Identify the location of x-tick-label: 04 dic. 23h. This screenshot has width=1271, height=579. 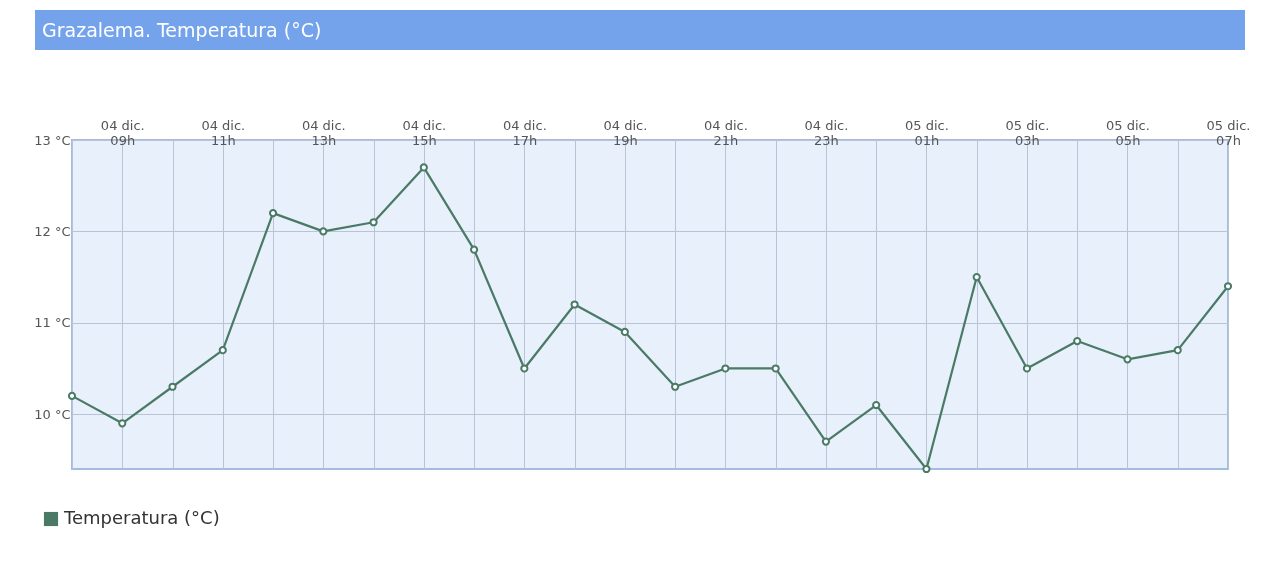
(826, 132).